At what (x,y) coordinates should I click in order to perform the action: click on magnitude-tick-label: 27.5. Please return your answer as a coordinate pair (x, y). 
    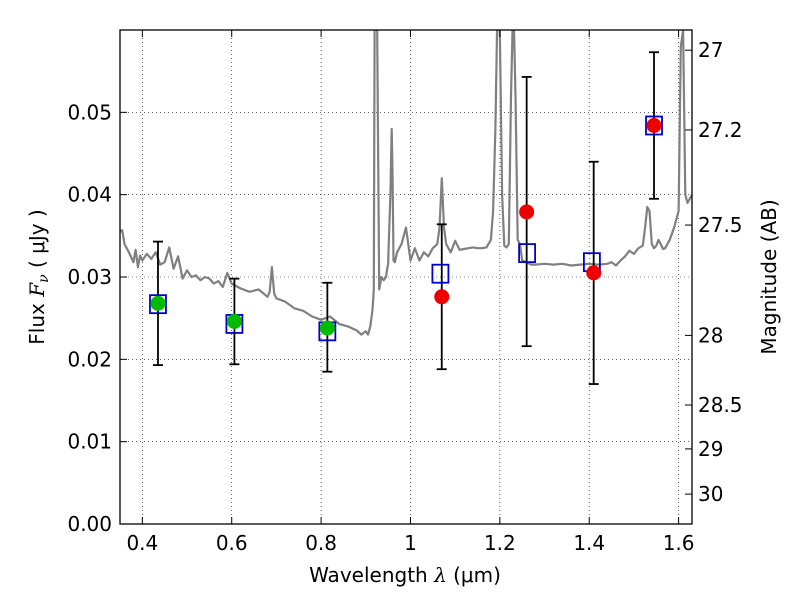
    Looking at the image, I should click on (720, 225).